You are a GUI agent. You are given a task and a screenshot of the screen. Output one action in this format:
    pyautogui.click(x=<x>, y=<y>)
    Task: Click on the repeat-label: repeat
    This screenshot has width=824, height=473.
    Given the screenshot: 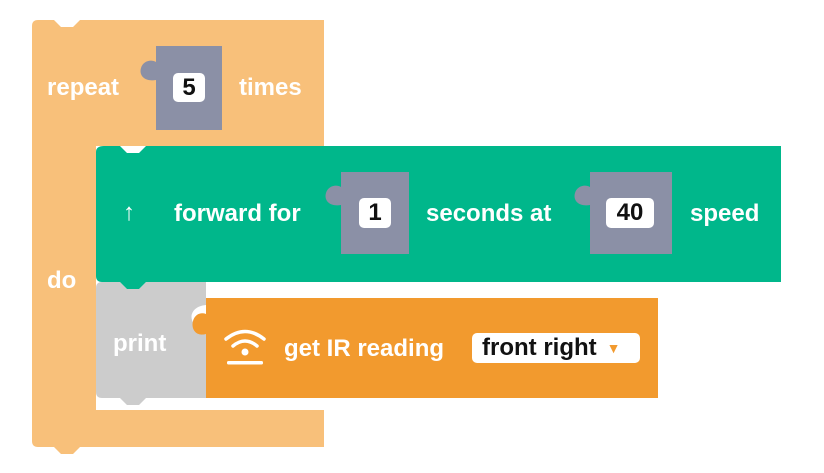 What is the action you would take?
    pyautogui.click(x=83, y=87)
    